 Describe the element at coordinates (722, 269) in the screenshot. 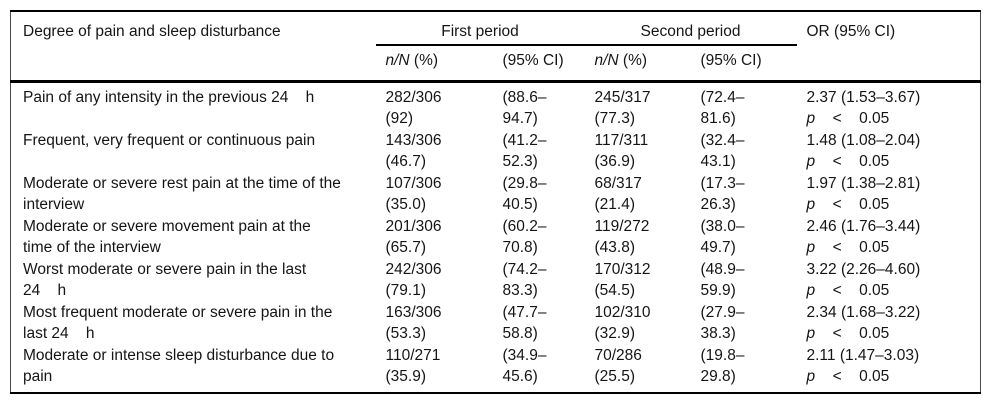

I see `value-line: (48.9–` at that location.